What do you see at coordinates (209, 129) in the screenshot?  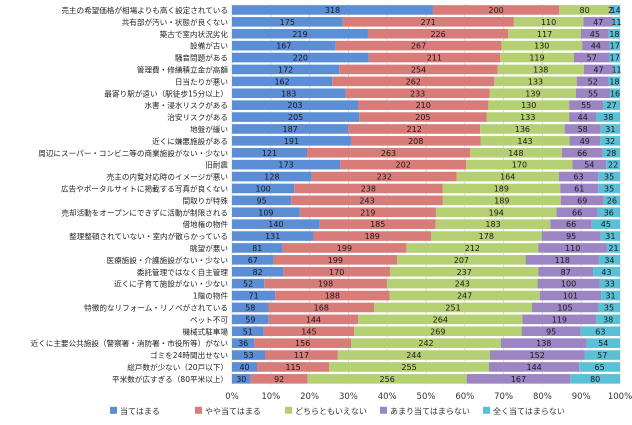 I see `category-label: 地盤が緩い` at bounding box center [209, 129].